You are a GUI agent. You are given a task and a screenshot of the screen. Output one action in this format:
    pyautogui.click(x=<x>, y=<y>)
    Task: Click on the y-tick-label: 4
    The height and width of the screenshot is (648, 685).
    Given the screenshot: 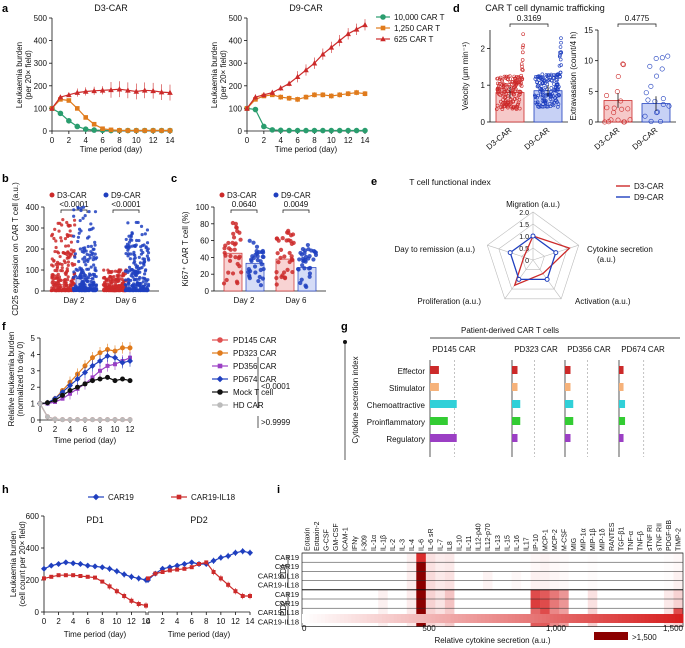 What is the action you would take?
    pyautogui.click(x=33, y=354)
    